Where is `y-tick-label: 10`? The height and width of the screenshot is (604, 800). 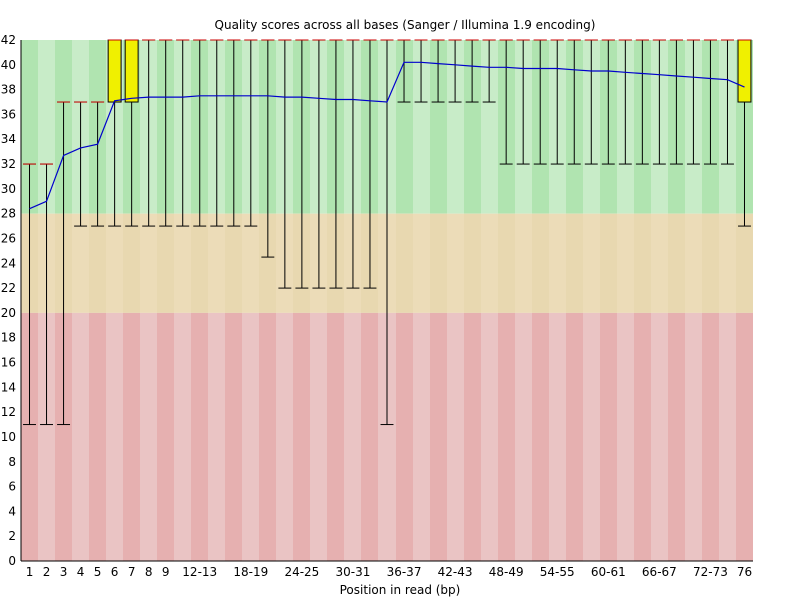
y-tick-label: 10 is located at coordinates (8, 437).